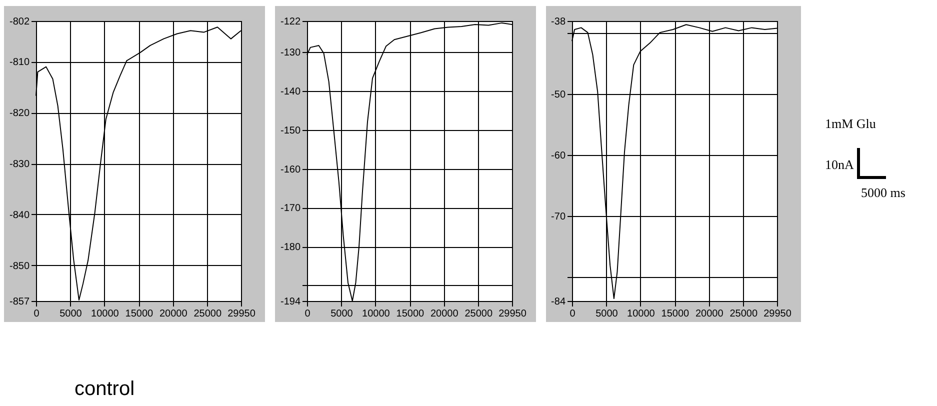 The height and width of the screenshot is (406, 937). I want to click on y-tick-label: -857, so click(19, 302).